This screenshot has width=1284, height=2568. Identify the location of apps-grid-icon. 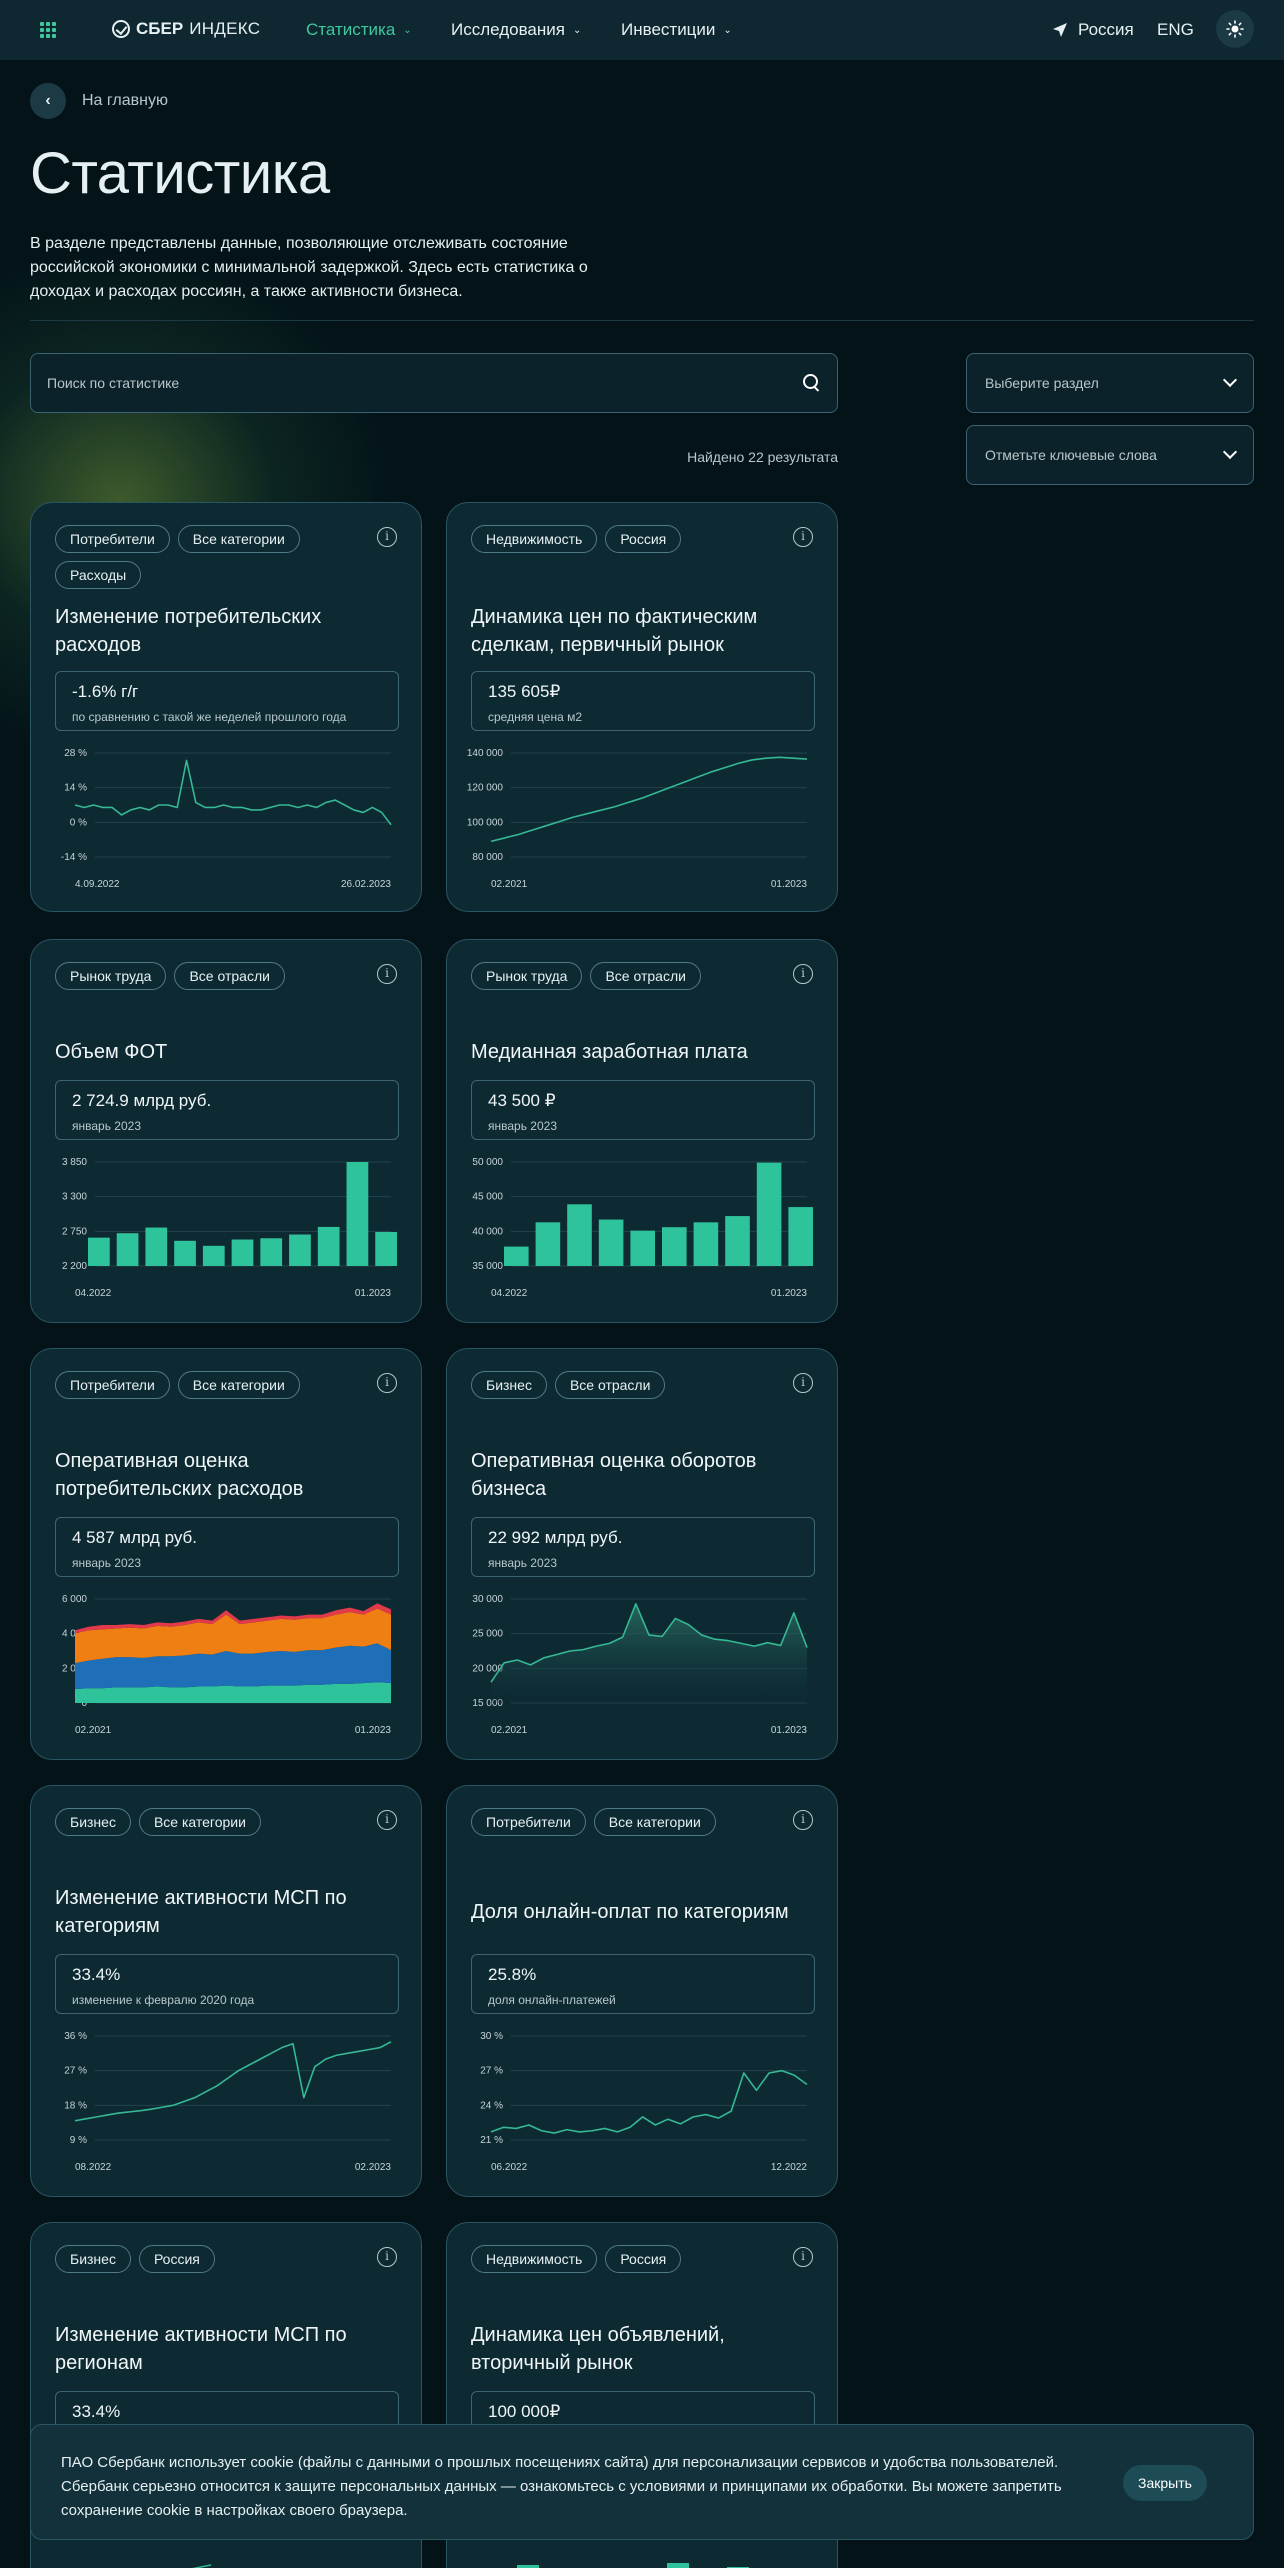
(48, 30).